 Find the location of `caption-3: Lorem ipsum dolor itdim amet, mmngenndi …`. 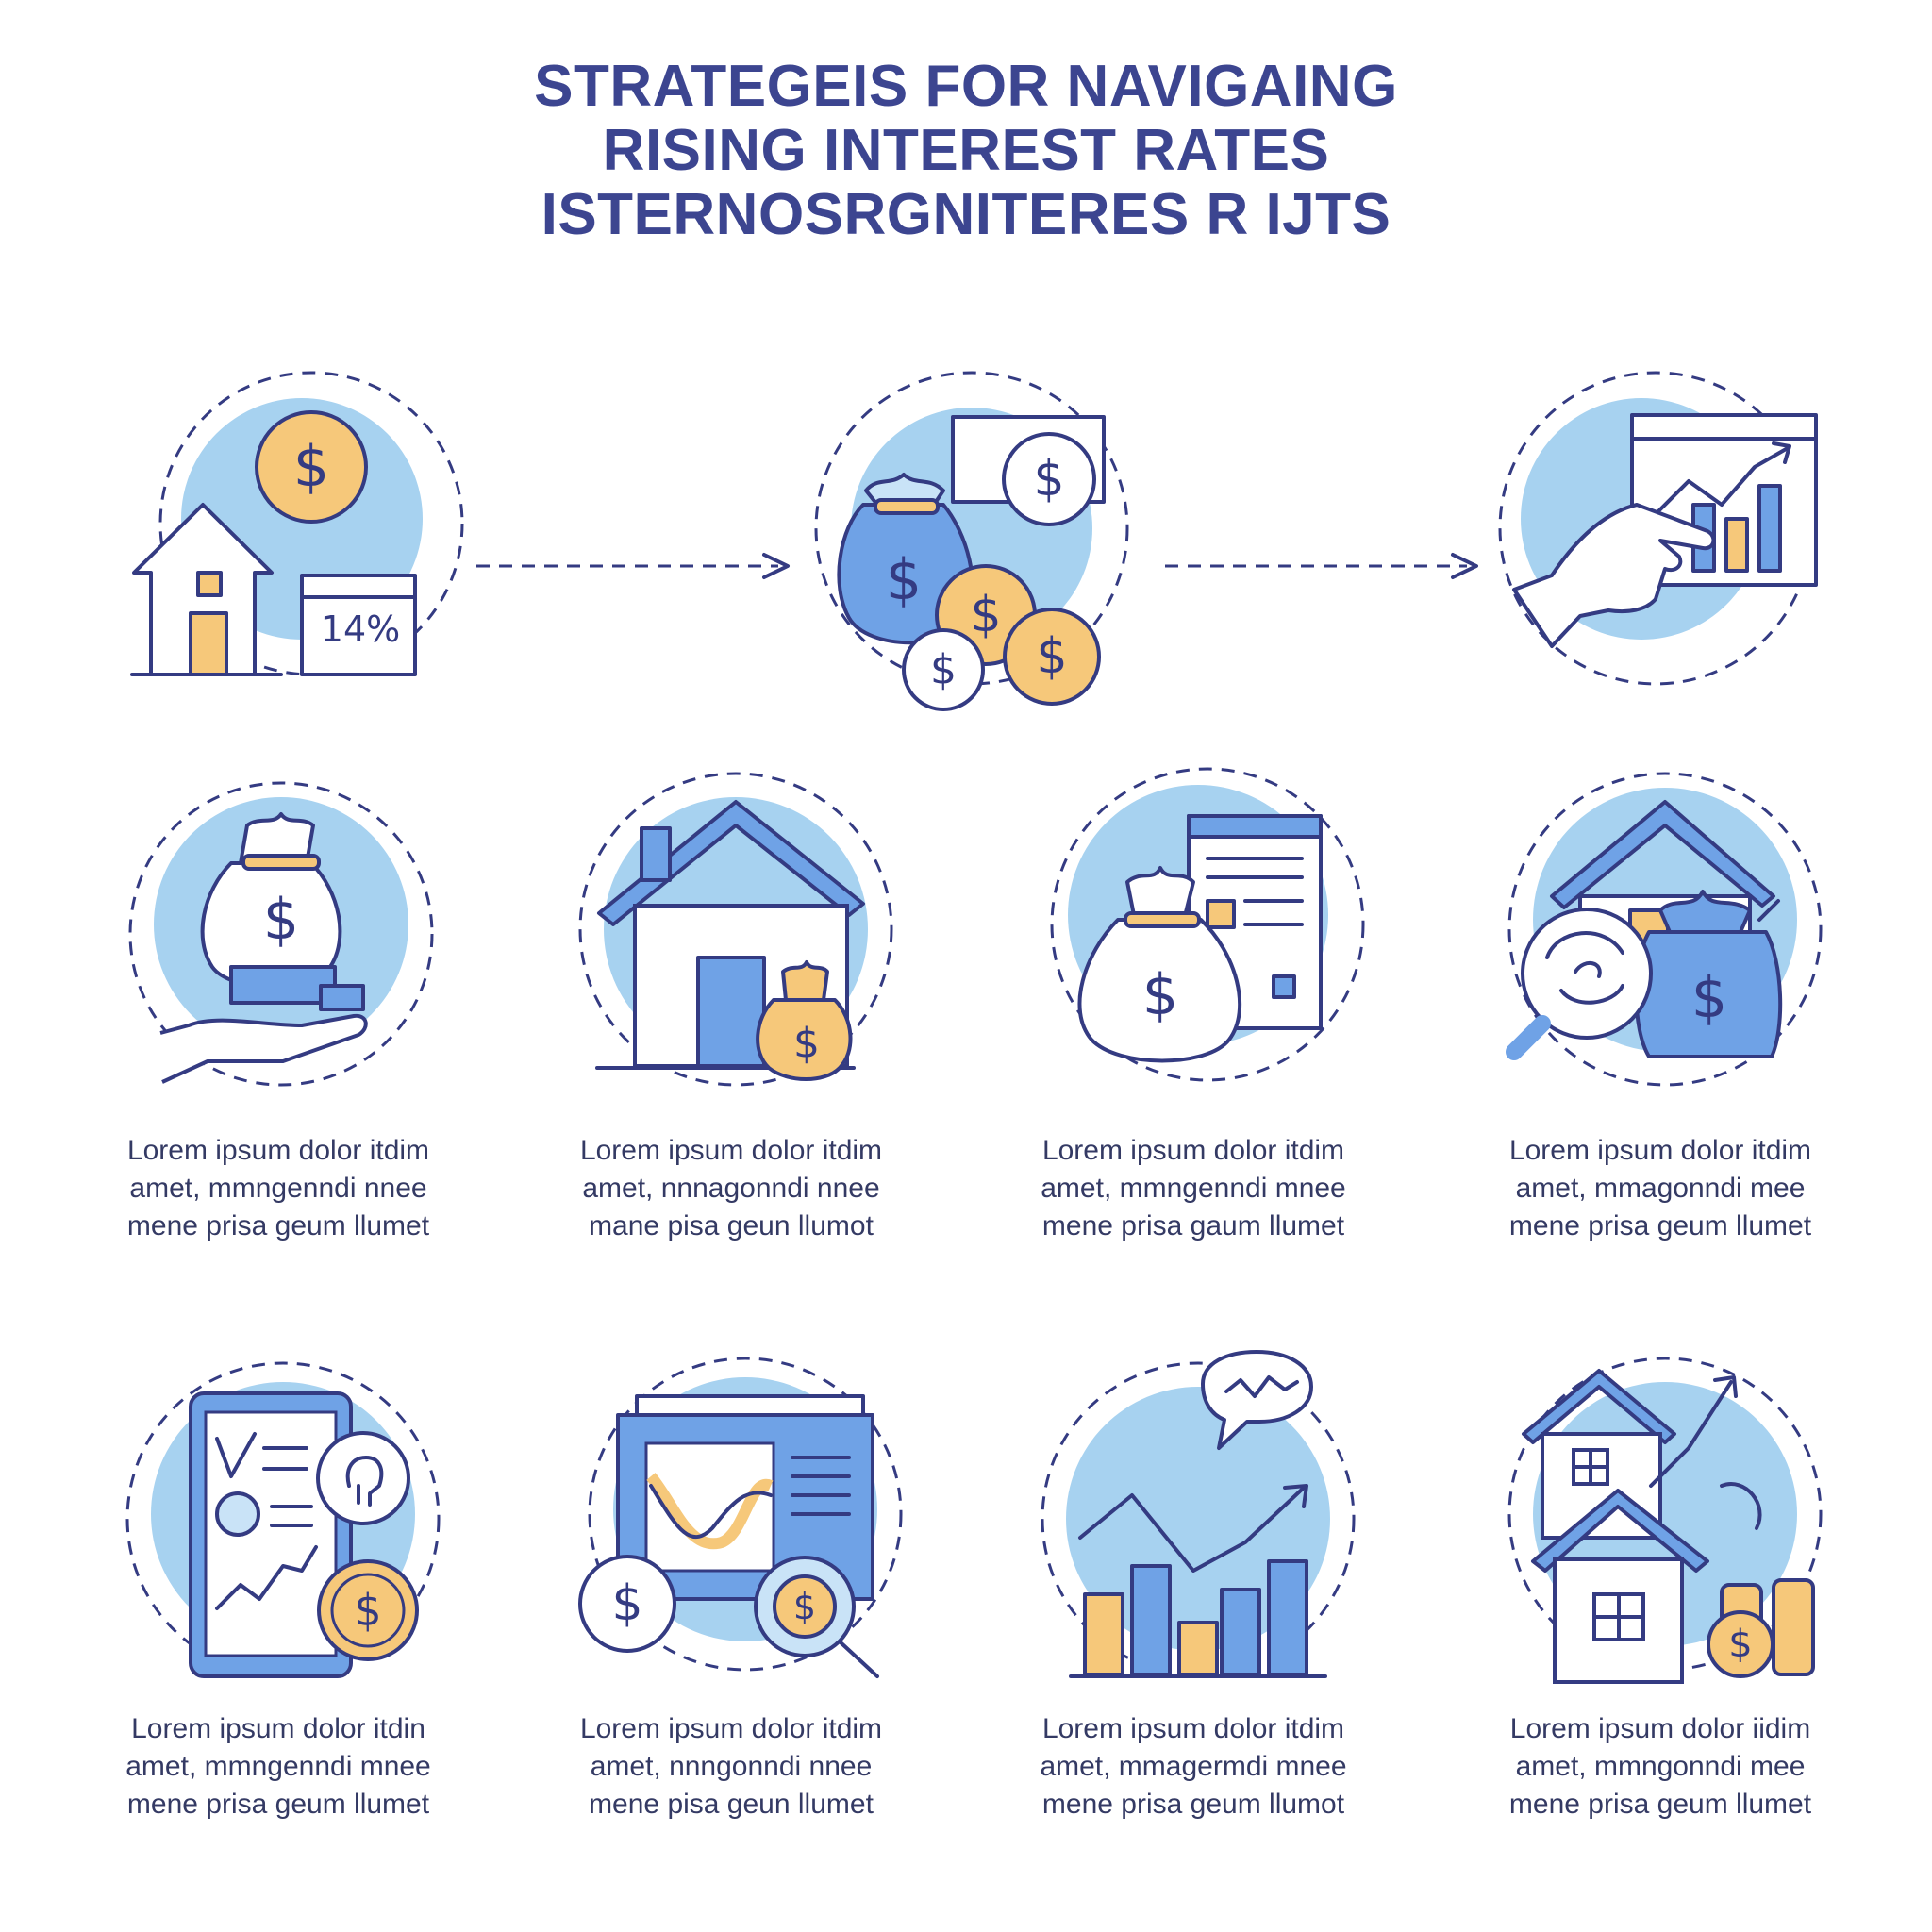

caption-3: Lorem ipsum dolor itdim amet, mmngenndi … is located at coordinates (1194, 1188).